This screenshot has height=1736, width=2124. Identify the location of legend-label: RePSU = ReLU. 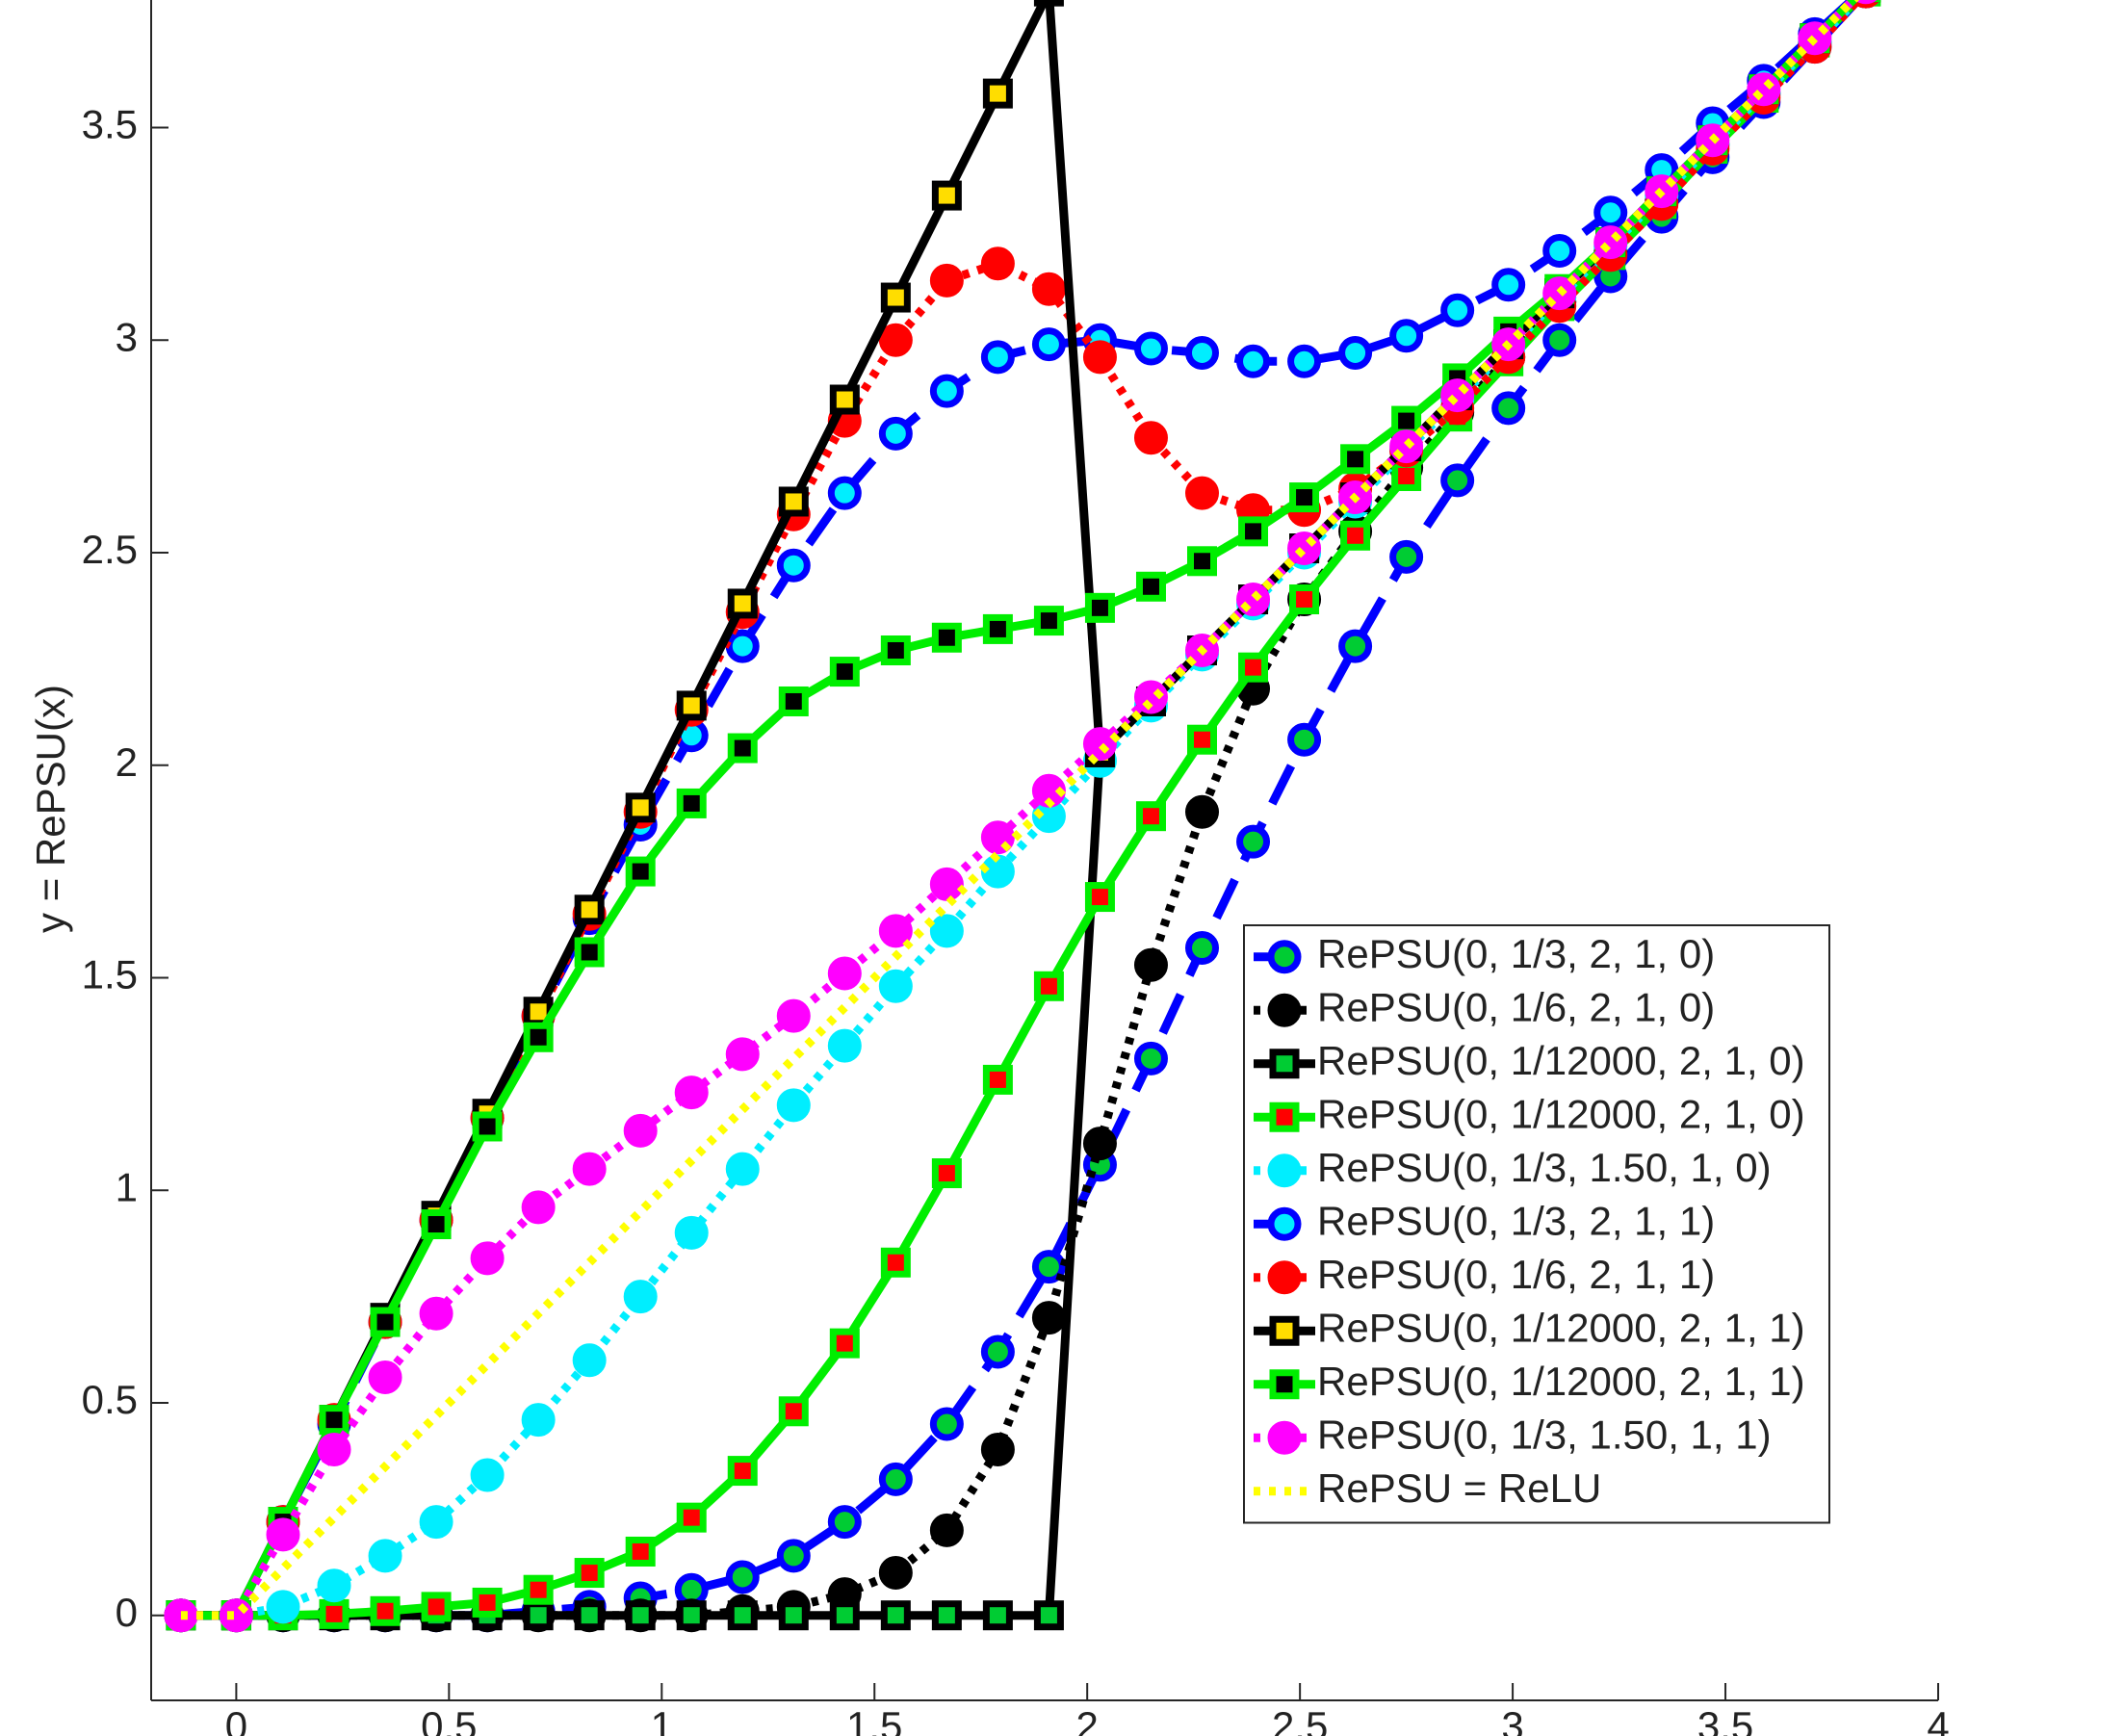
(1459, 1488).